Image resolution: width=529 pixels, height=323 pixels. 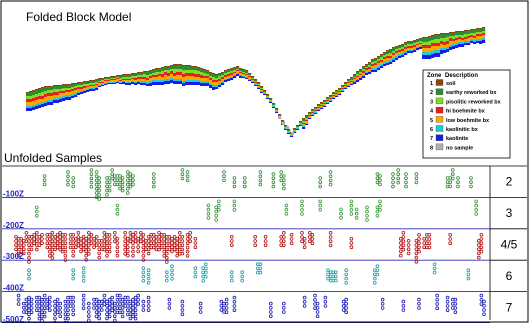 I want to click on band-zone-label: 6, so click(x=509, y=276).